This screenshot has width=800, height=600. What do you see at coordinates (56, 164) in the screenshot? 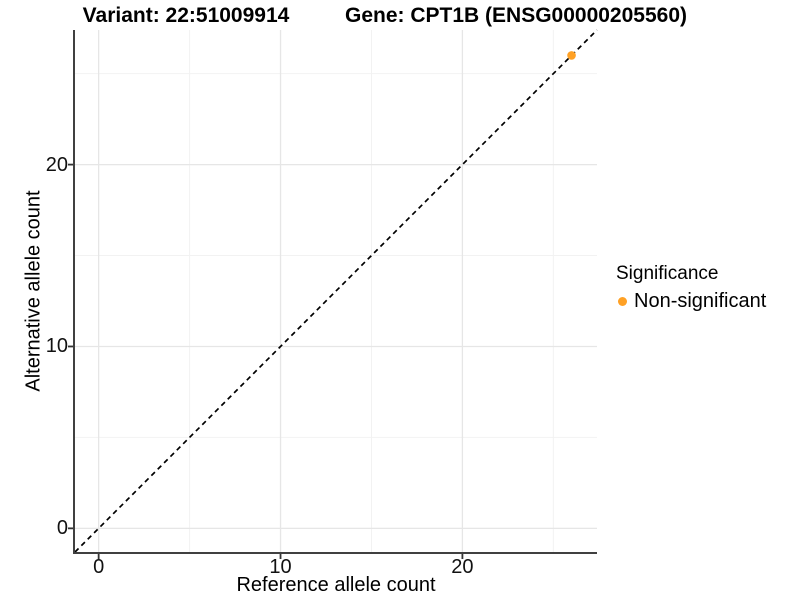
I see `y-tick-label: 20` at bounding box center [56, 164].